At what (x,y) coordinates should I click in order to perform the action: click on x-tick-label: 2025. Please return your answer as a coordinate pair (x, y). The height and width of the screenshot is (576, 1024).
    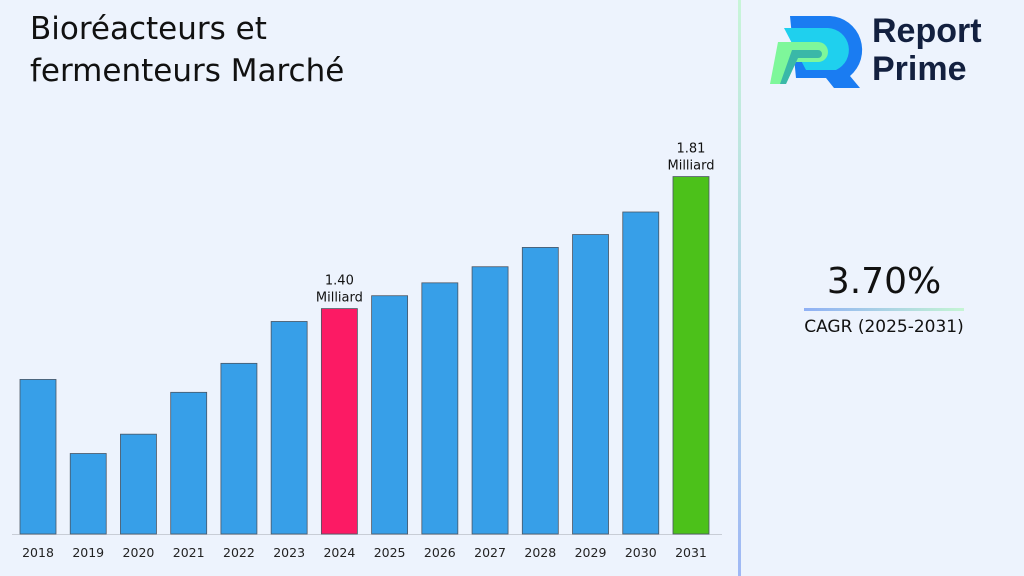
    Looking at the image, I should click on (390, 552).